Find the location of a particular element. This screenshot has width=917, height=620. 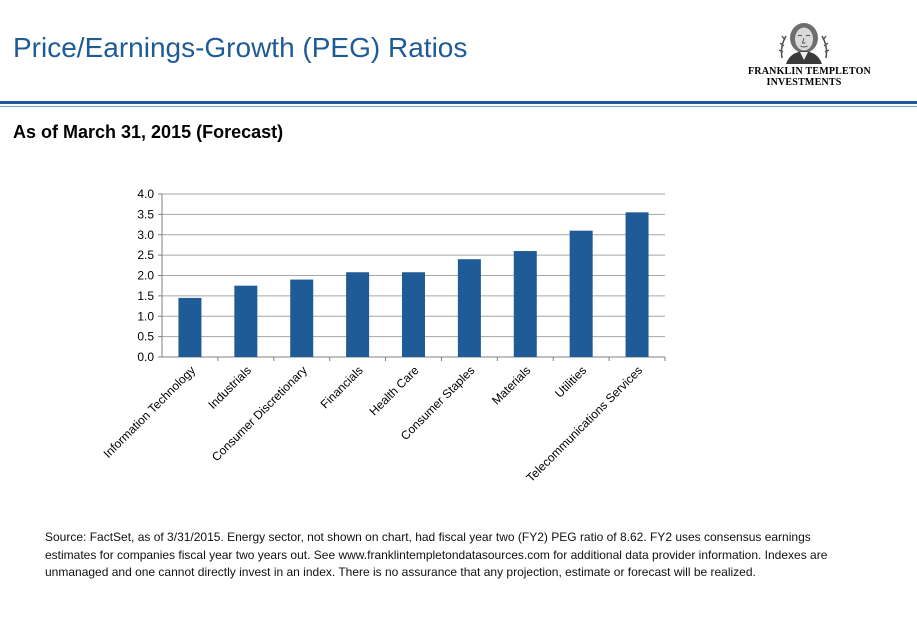

y-tick-label: 0.5 is located at coordinates (145, 337).